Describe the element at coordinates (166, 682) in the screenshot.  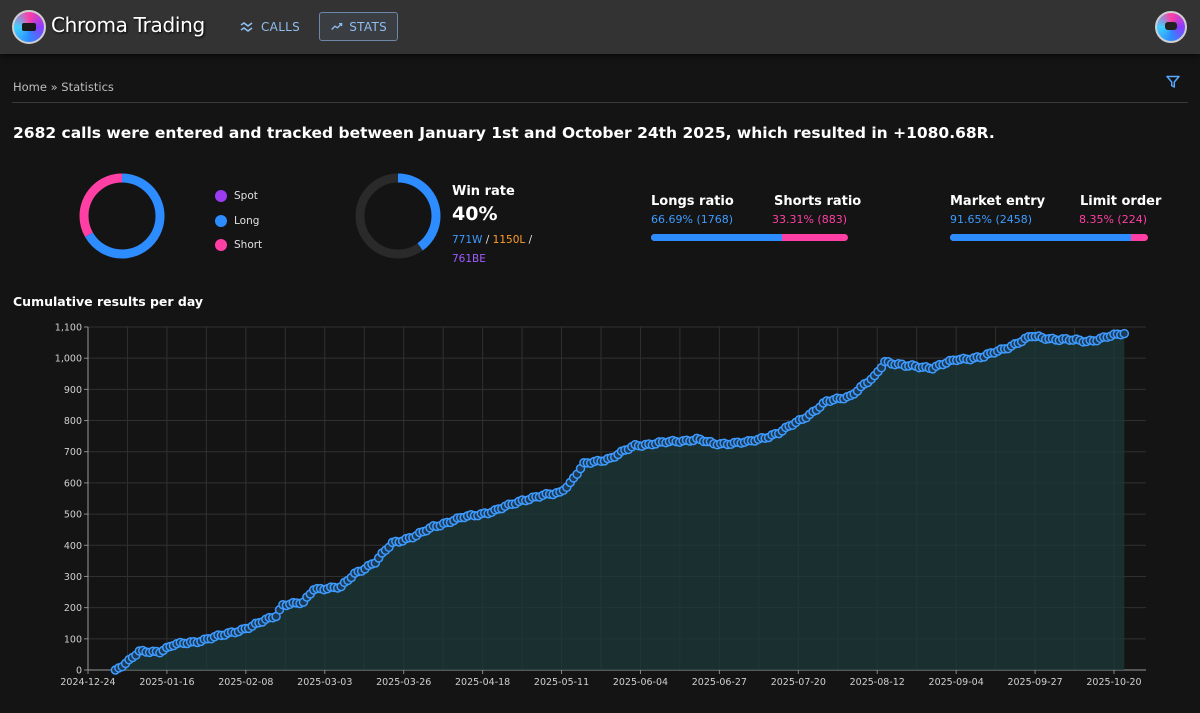
I see `x-tick-label: 2025-01-16` at that location.